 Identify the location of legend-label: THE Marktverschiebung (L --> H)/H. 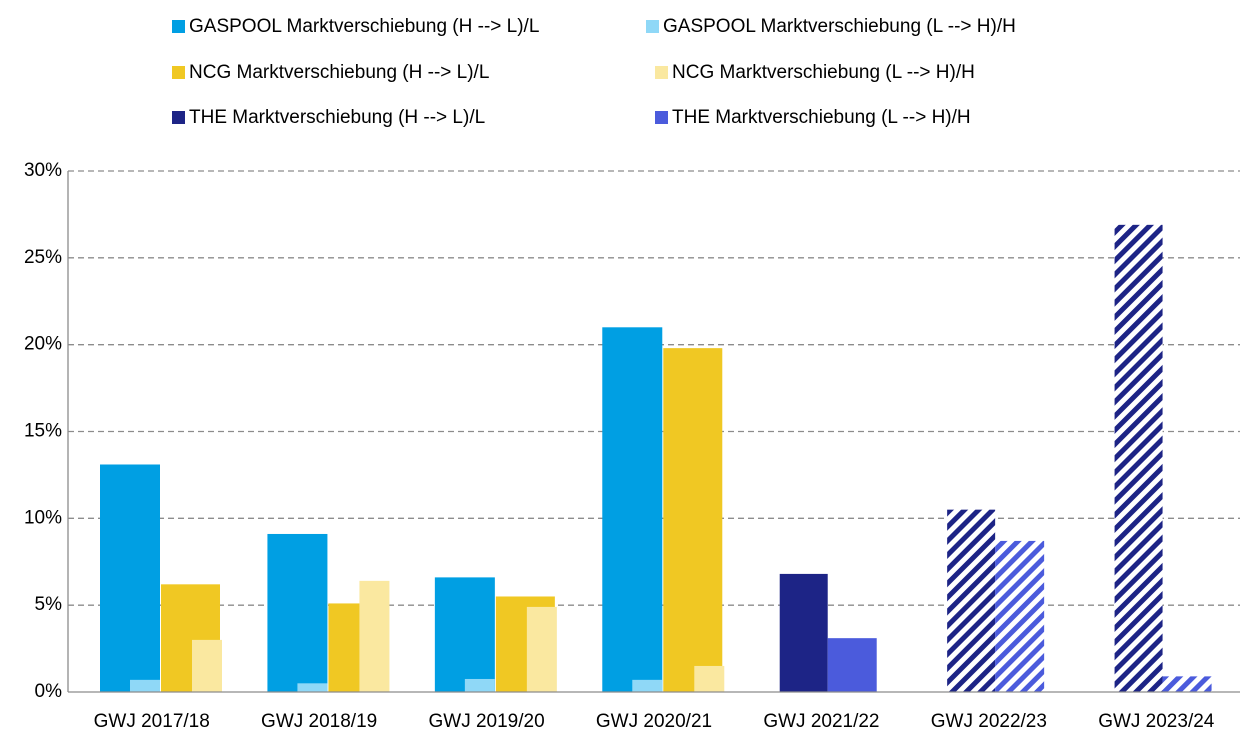
(821, 117).